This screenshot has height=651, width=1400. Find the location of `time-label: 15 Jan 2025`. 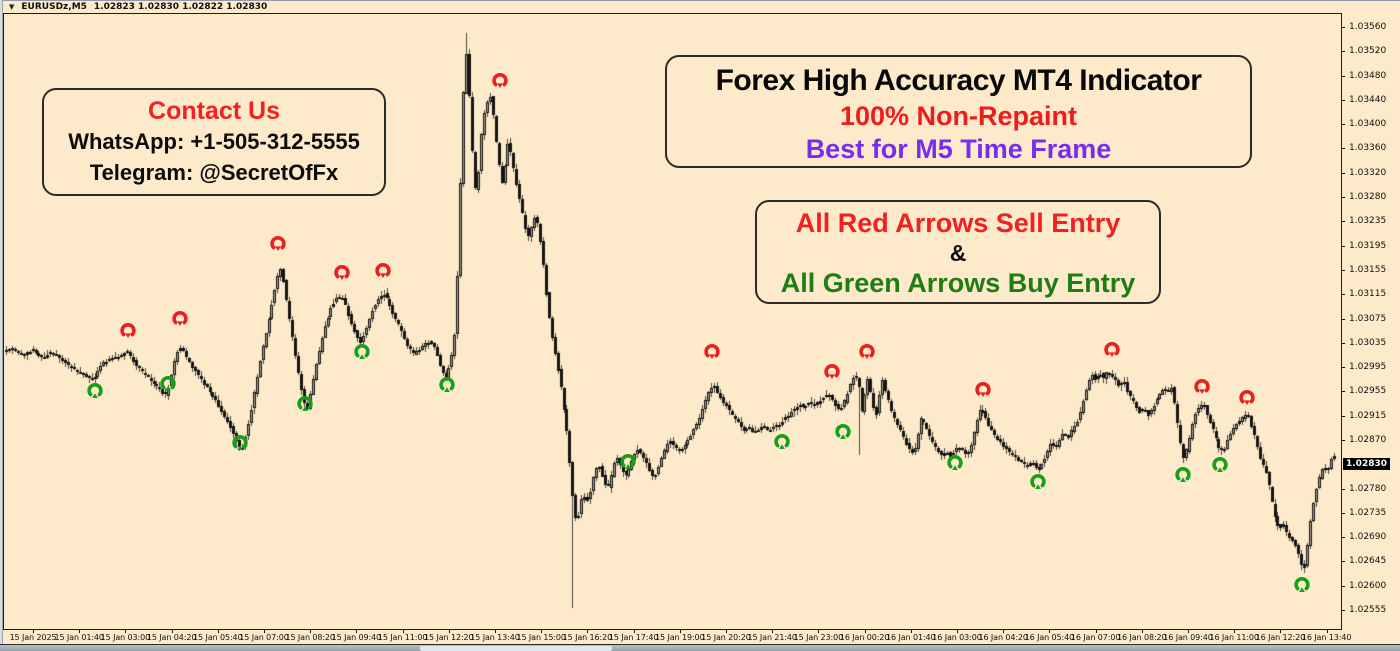

time-label: 15 Jan 2025 is located at coordinates (33, 637).